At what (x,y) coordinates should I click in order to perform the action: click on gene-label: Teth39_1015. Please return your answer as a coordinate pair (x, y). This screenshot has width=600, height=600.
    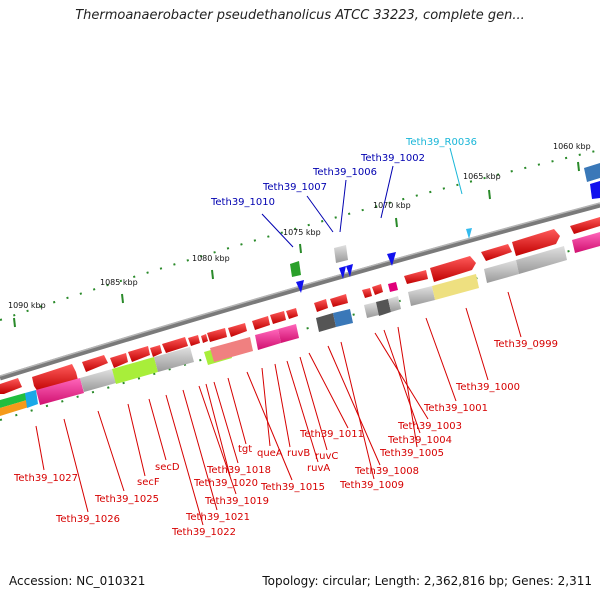
    Looking at the image, I should click on (292, 487).